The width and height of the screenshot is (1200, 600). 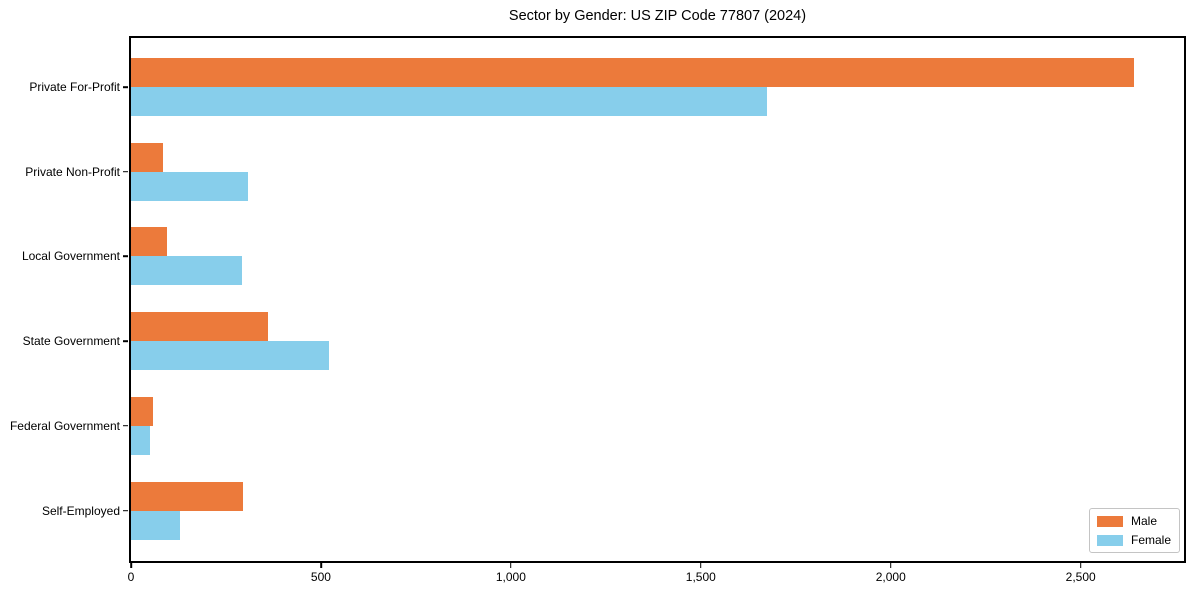 What do you see at coordinates (1109, 521) in the screenshot?
I see `legend-swatch-male` at bounding box center [1109, 521].